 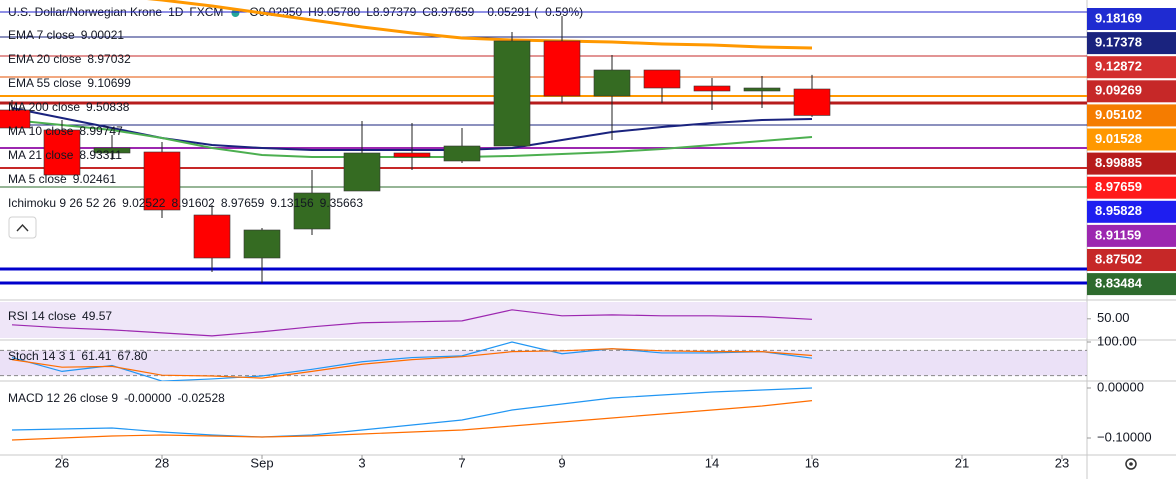 I want to click on legend-value: 9.35663, so click(x=342, y=203).